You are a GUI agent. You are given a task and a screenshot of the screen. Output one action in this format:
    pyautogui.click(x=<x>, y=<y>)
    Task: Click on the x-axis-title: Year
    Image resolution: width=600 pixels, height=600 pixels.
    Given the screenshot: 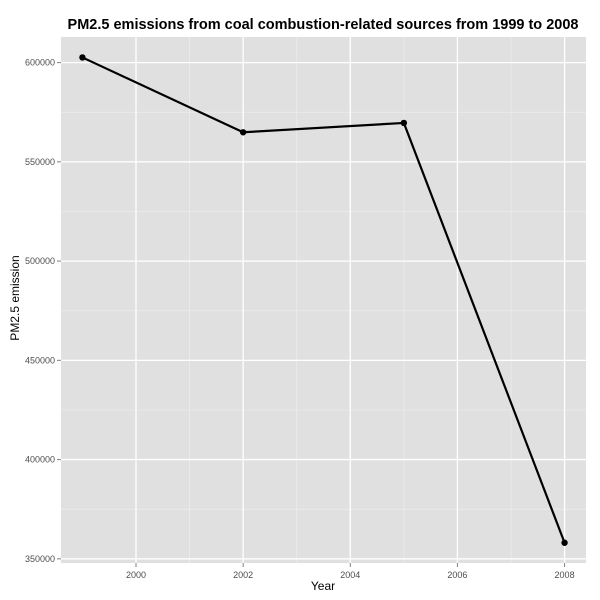 What is the action you would take?
    pyautogui.click(x=323, y=586)
    